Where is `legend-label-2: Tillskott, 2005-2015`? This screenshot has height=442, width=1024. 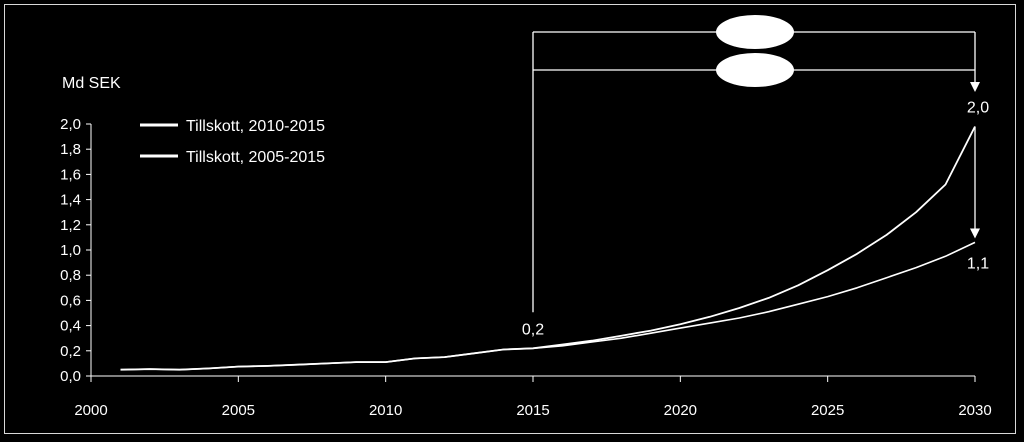 legend-label-2: Tillskott, 2005-2015 is located at coordinates (255, 157).